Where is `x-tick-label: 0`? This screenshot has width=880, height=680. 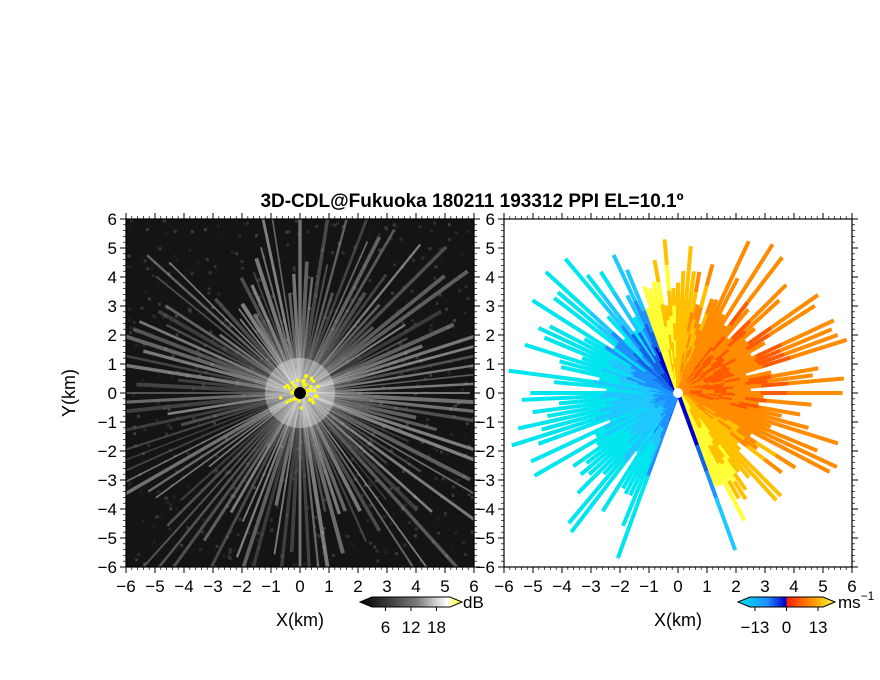
x-tick-label: 0 is located at coordinates (299, 586).